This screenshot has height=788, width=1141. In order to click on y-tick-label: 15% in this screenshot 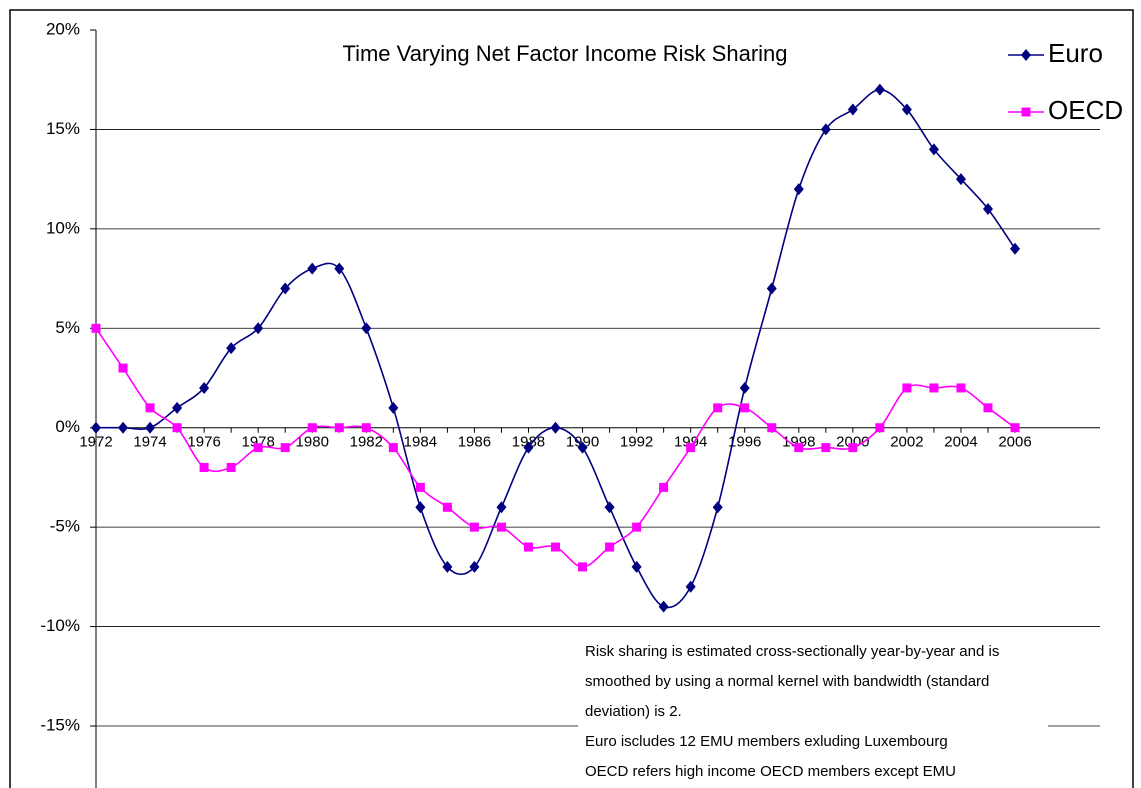, I will do `click(63, 128)`.